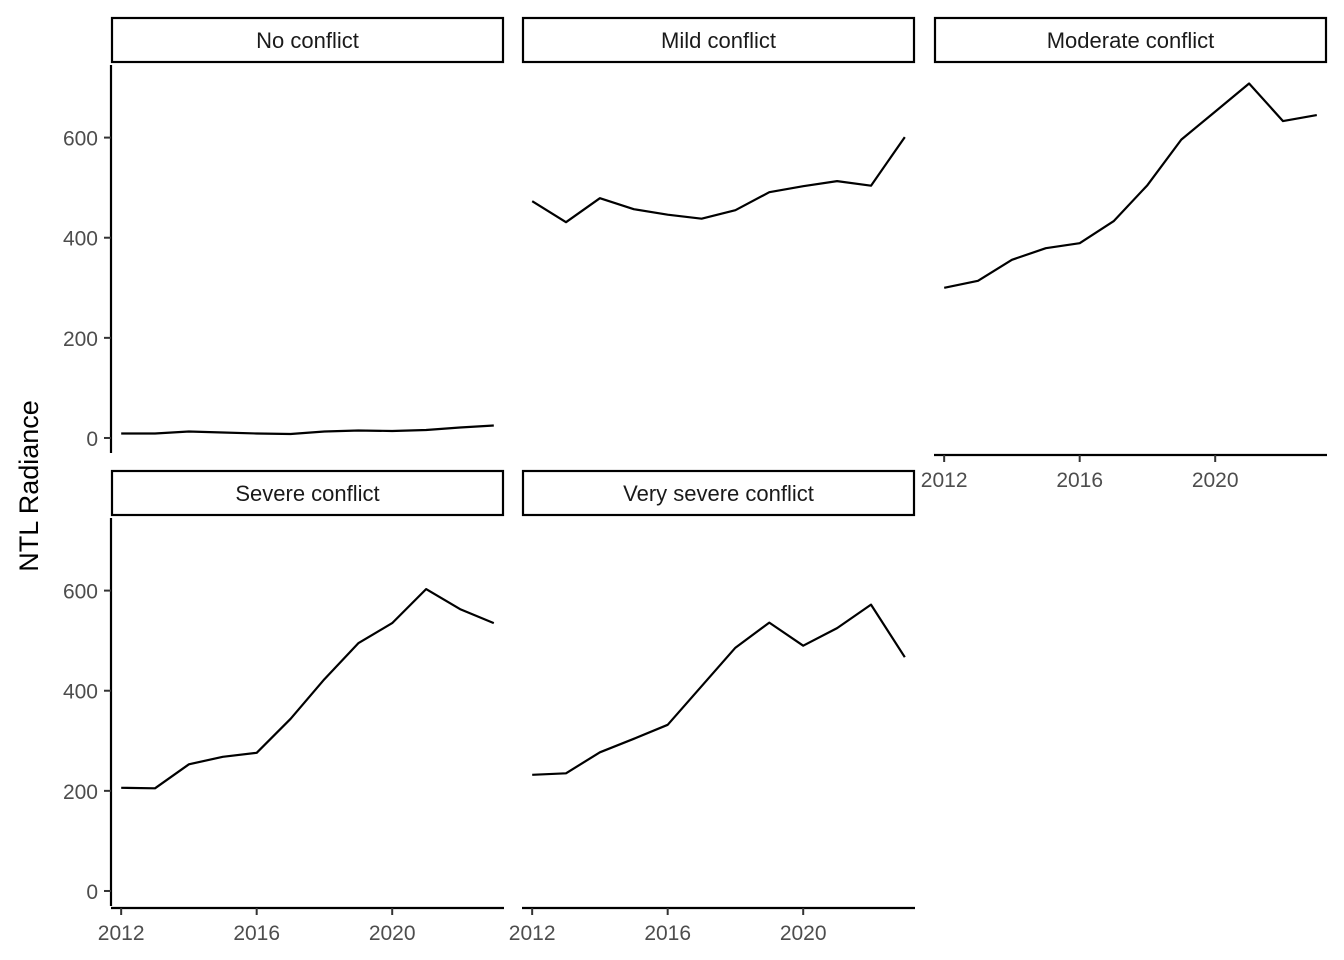 The width and height of the screenshot is (1344, 960). Describe the element at coordinates (718, 120) in the screenshot. I see `panel-1: Mild conflict` at that location.